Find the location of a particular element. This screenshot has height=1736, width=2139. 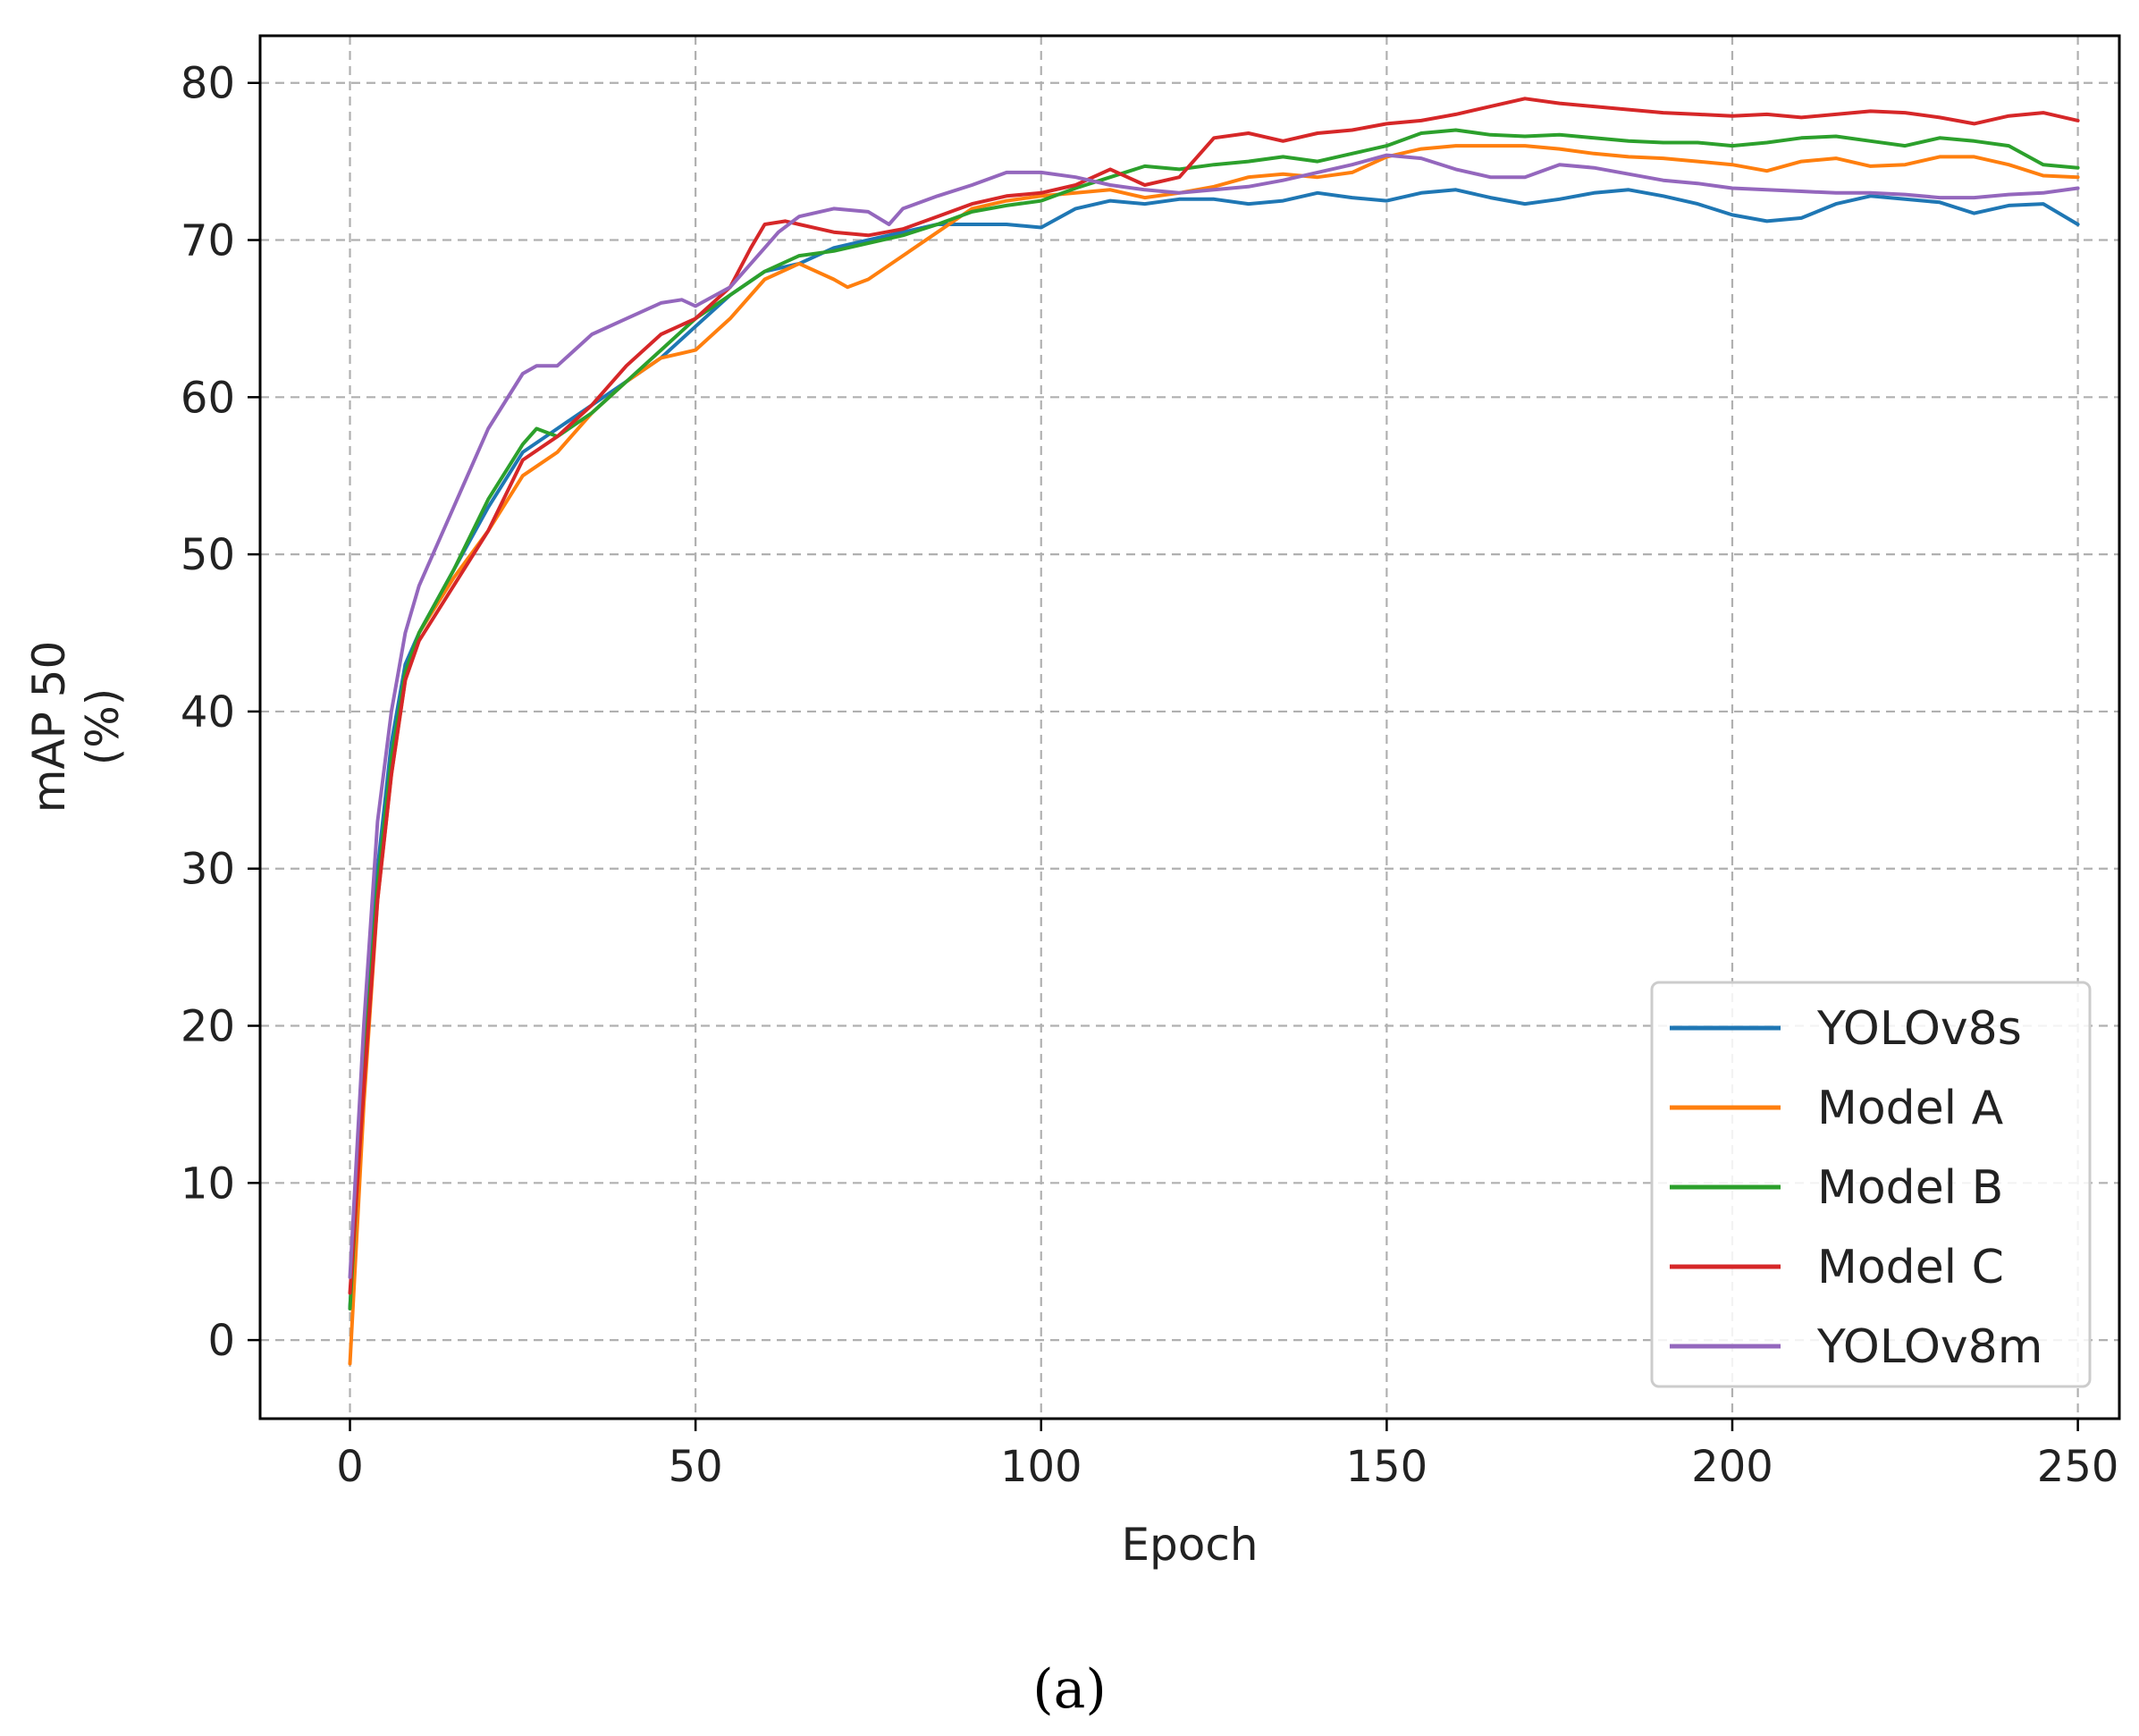

legend-label: Model A is located at coordinates (1910, 1108).